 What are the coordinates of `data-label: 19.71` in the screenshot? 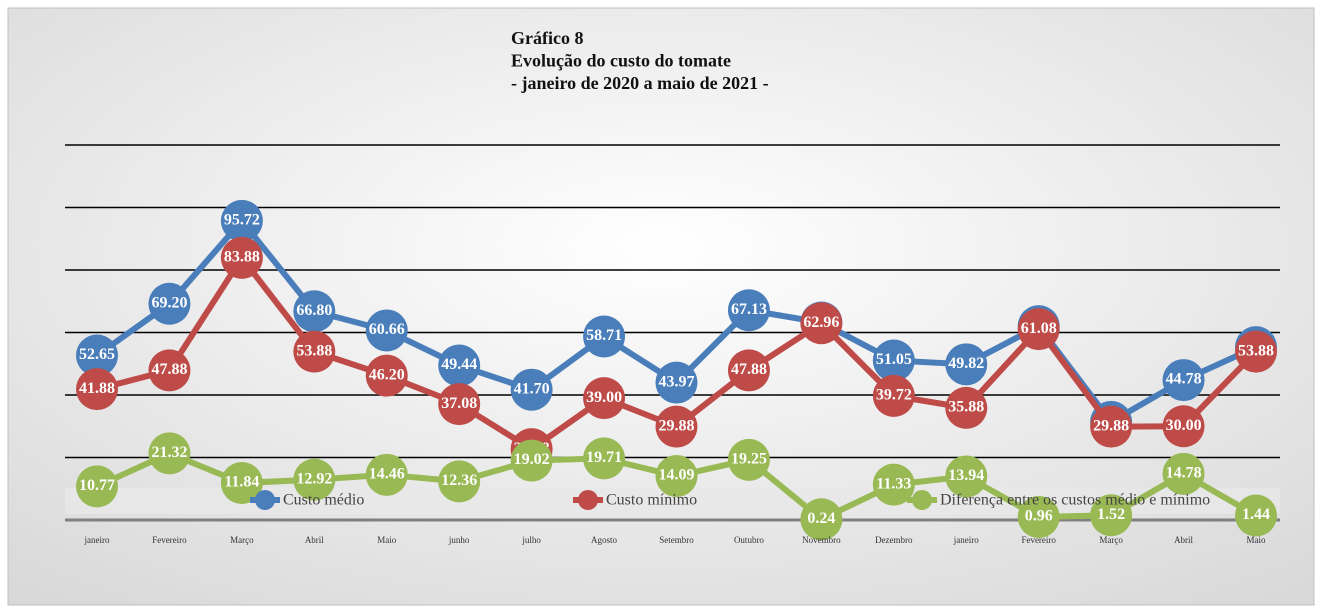 It's located at (604, 457).